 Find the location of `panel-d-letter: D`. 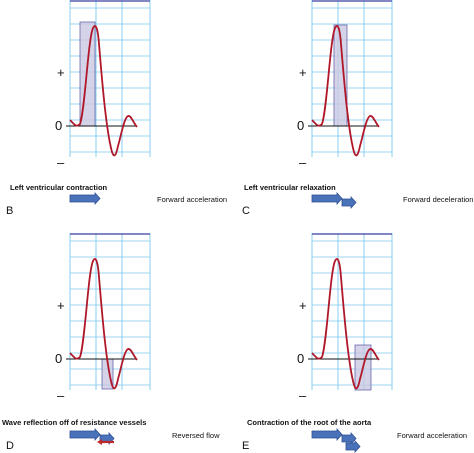

panel-d-letter: D is located at coordinates (10, 446).